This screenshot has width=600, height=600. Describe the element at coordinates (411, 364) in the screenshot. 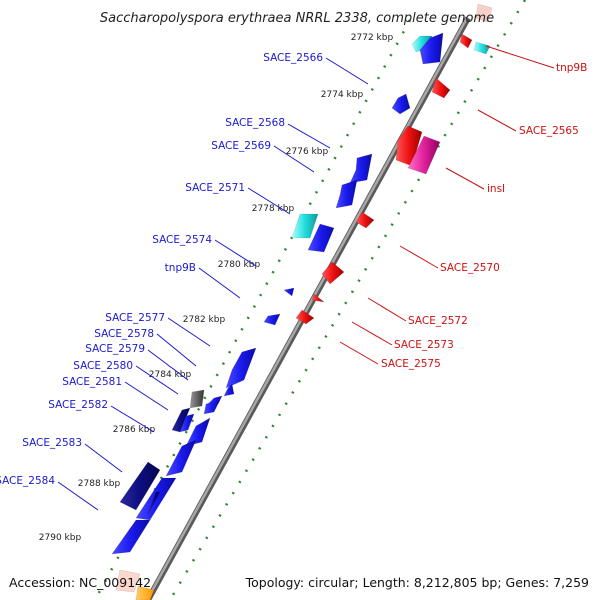

I see `gene-label-reverse: SACE_2575` at that location.